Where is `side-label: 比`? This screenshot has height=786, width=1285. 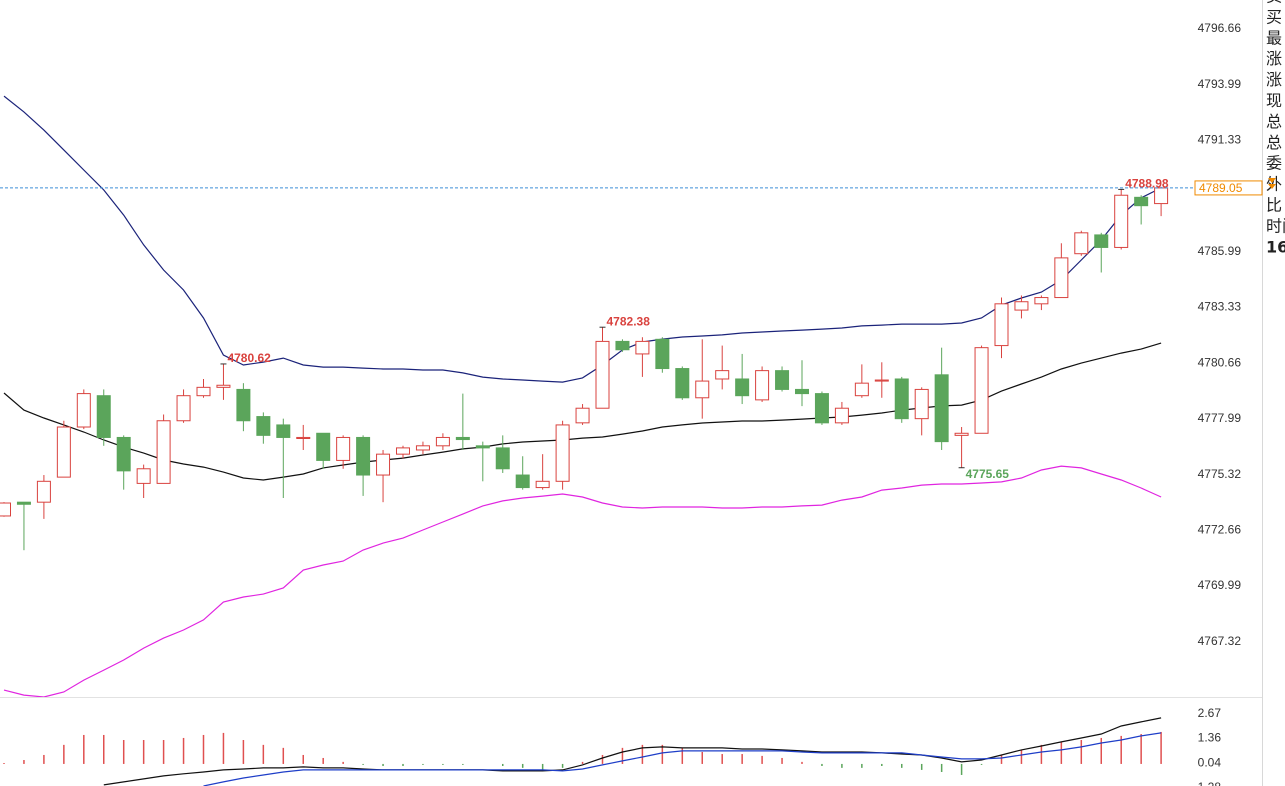 side-label: 比 is located at coordinates (1274, 205).